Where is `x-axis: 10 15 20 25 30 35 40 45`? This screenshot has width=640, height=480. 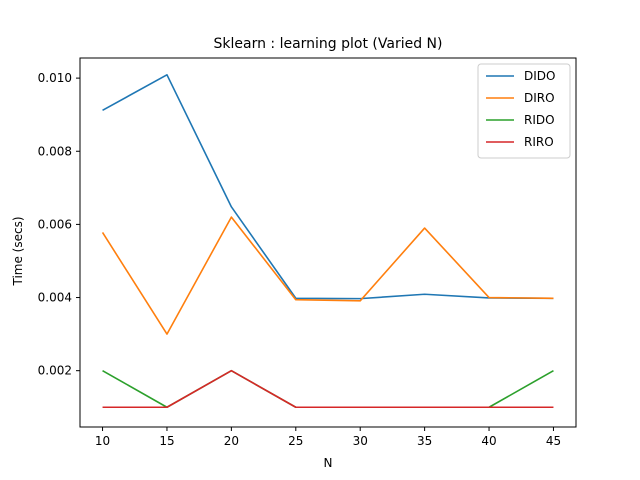
x-axis: 10 15 20 25 30 35 40 45 is located at coordinates (328, 437).